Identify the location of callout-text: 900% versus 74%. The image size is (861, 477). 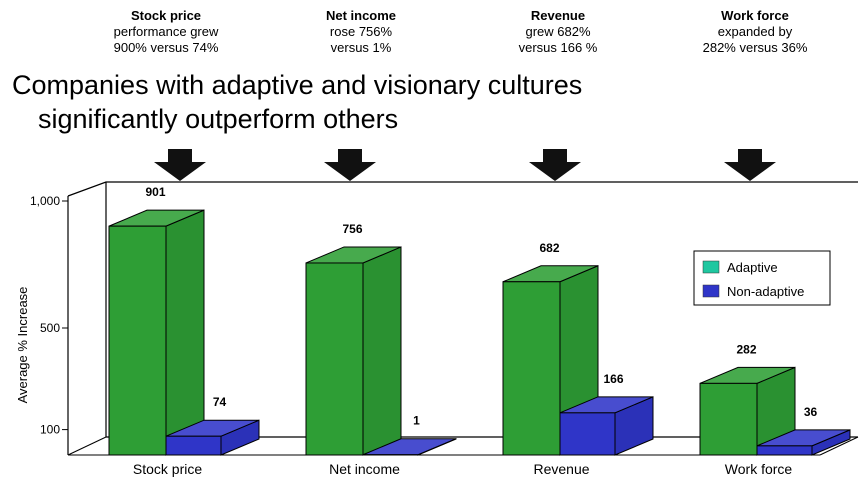
(166, 47).